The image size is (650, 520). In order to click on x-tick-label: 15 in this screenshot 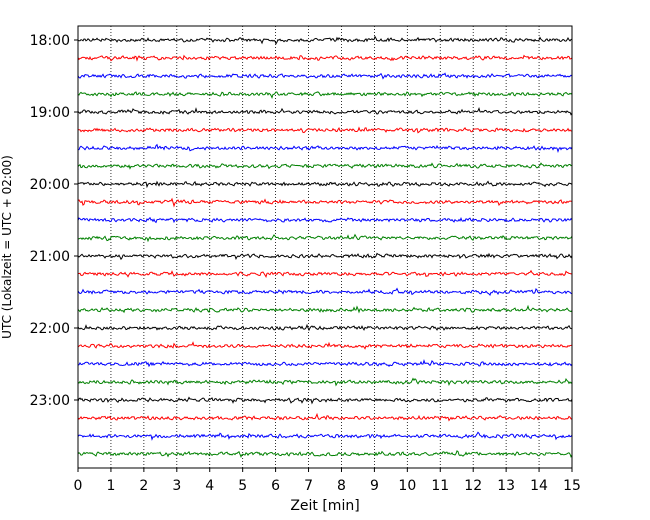, I will do `click(572, 486)`.